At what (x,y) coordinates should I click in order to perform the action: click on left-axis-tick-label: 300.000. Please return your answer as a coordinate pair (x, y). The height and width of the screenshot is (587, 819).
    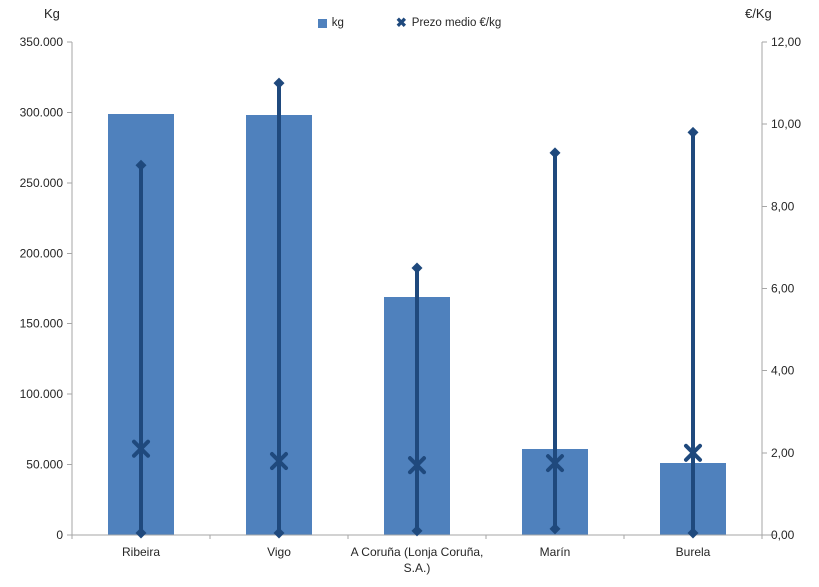
    Looking at the image, I should click on (42, 112).